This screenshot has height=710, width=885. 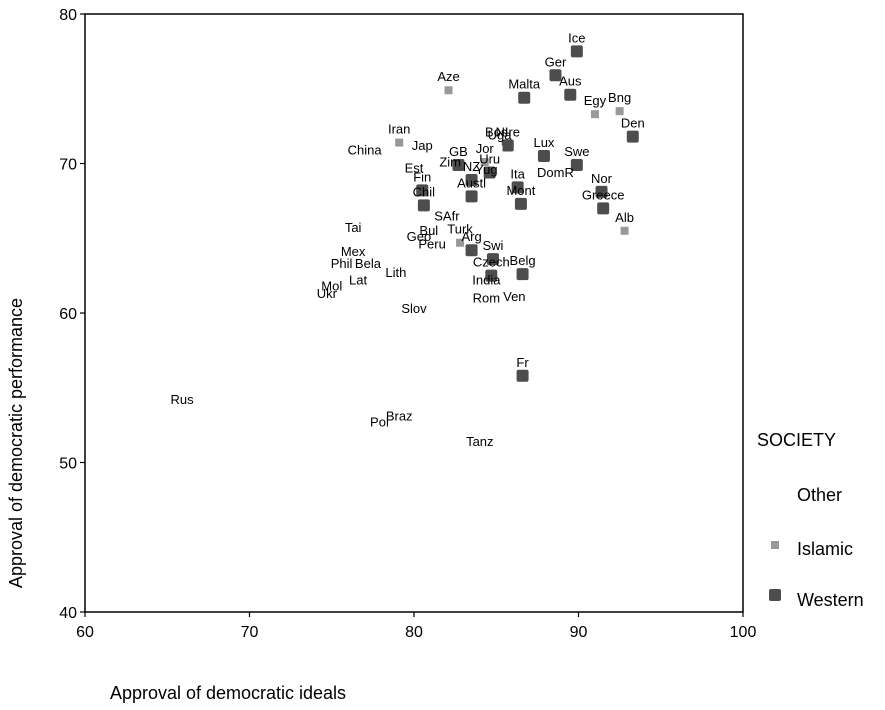 What do you see at coordinates (414, 167) in the screenshot?
I see `point-label: Est` at bounding box center [414, 167].